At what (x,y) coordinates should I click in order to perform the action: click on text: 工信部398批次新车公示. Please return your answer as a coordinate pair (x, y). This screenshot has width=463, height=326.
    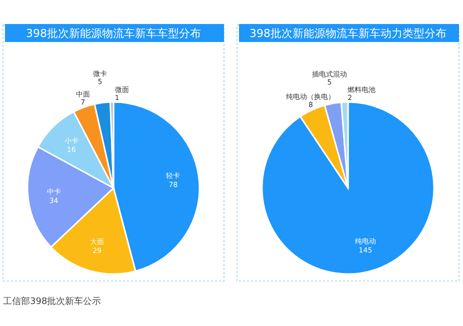
    Looking at the image, I should click on (52, 301).